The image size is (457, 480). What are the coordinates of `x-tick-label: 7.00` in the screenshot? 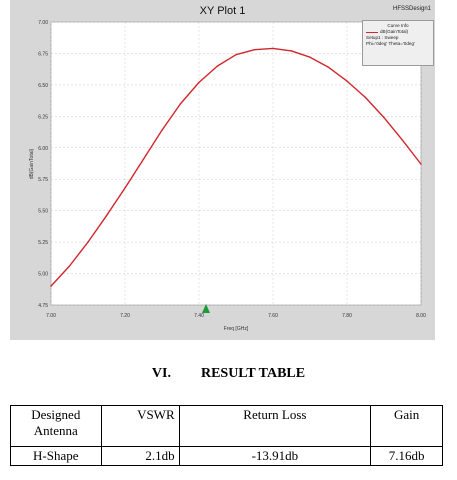 It's located at (51, 316).